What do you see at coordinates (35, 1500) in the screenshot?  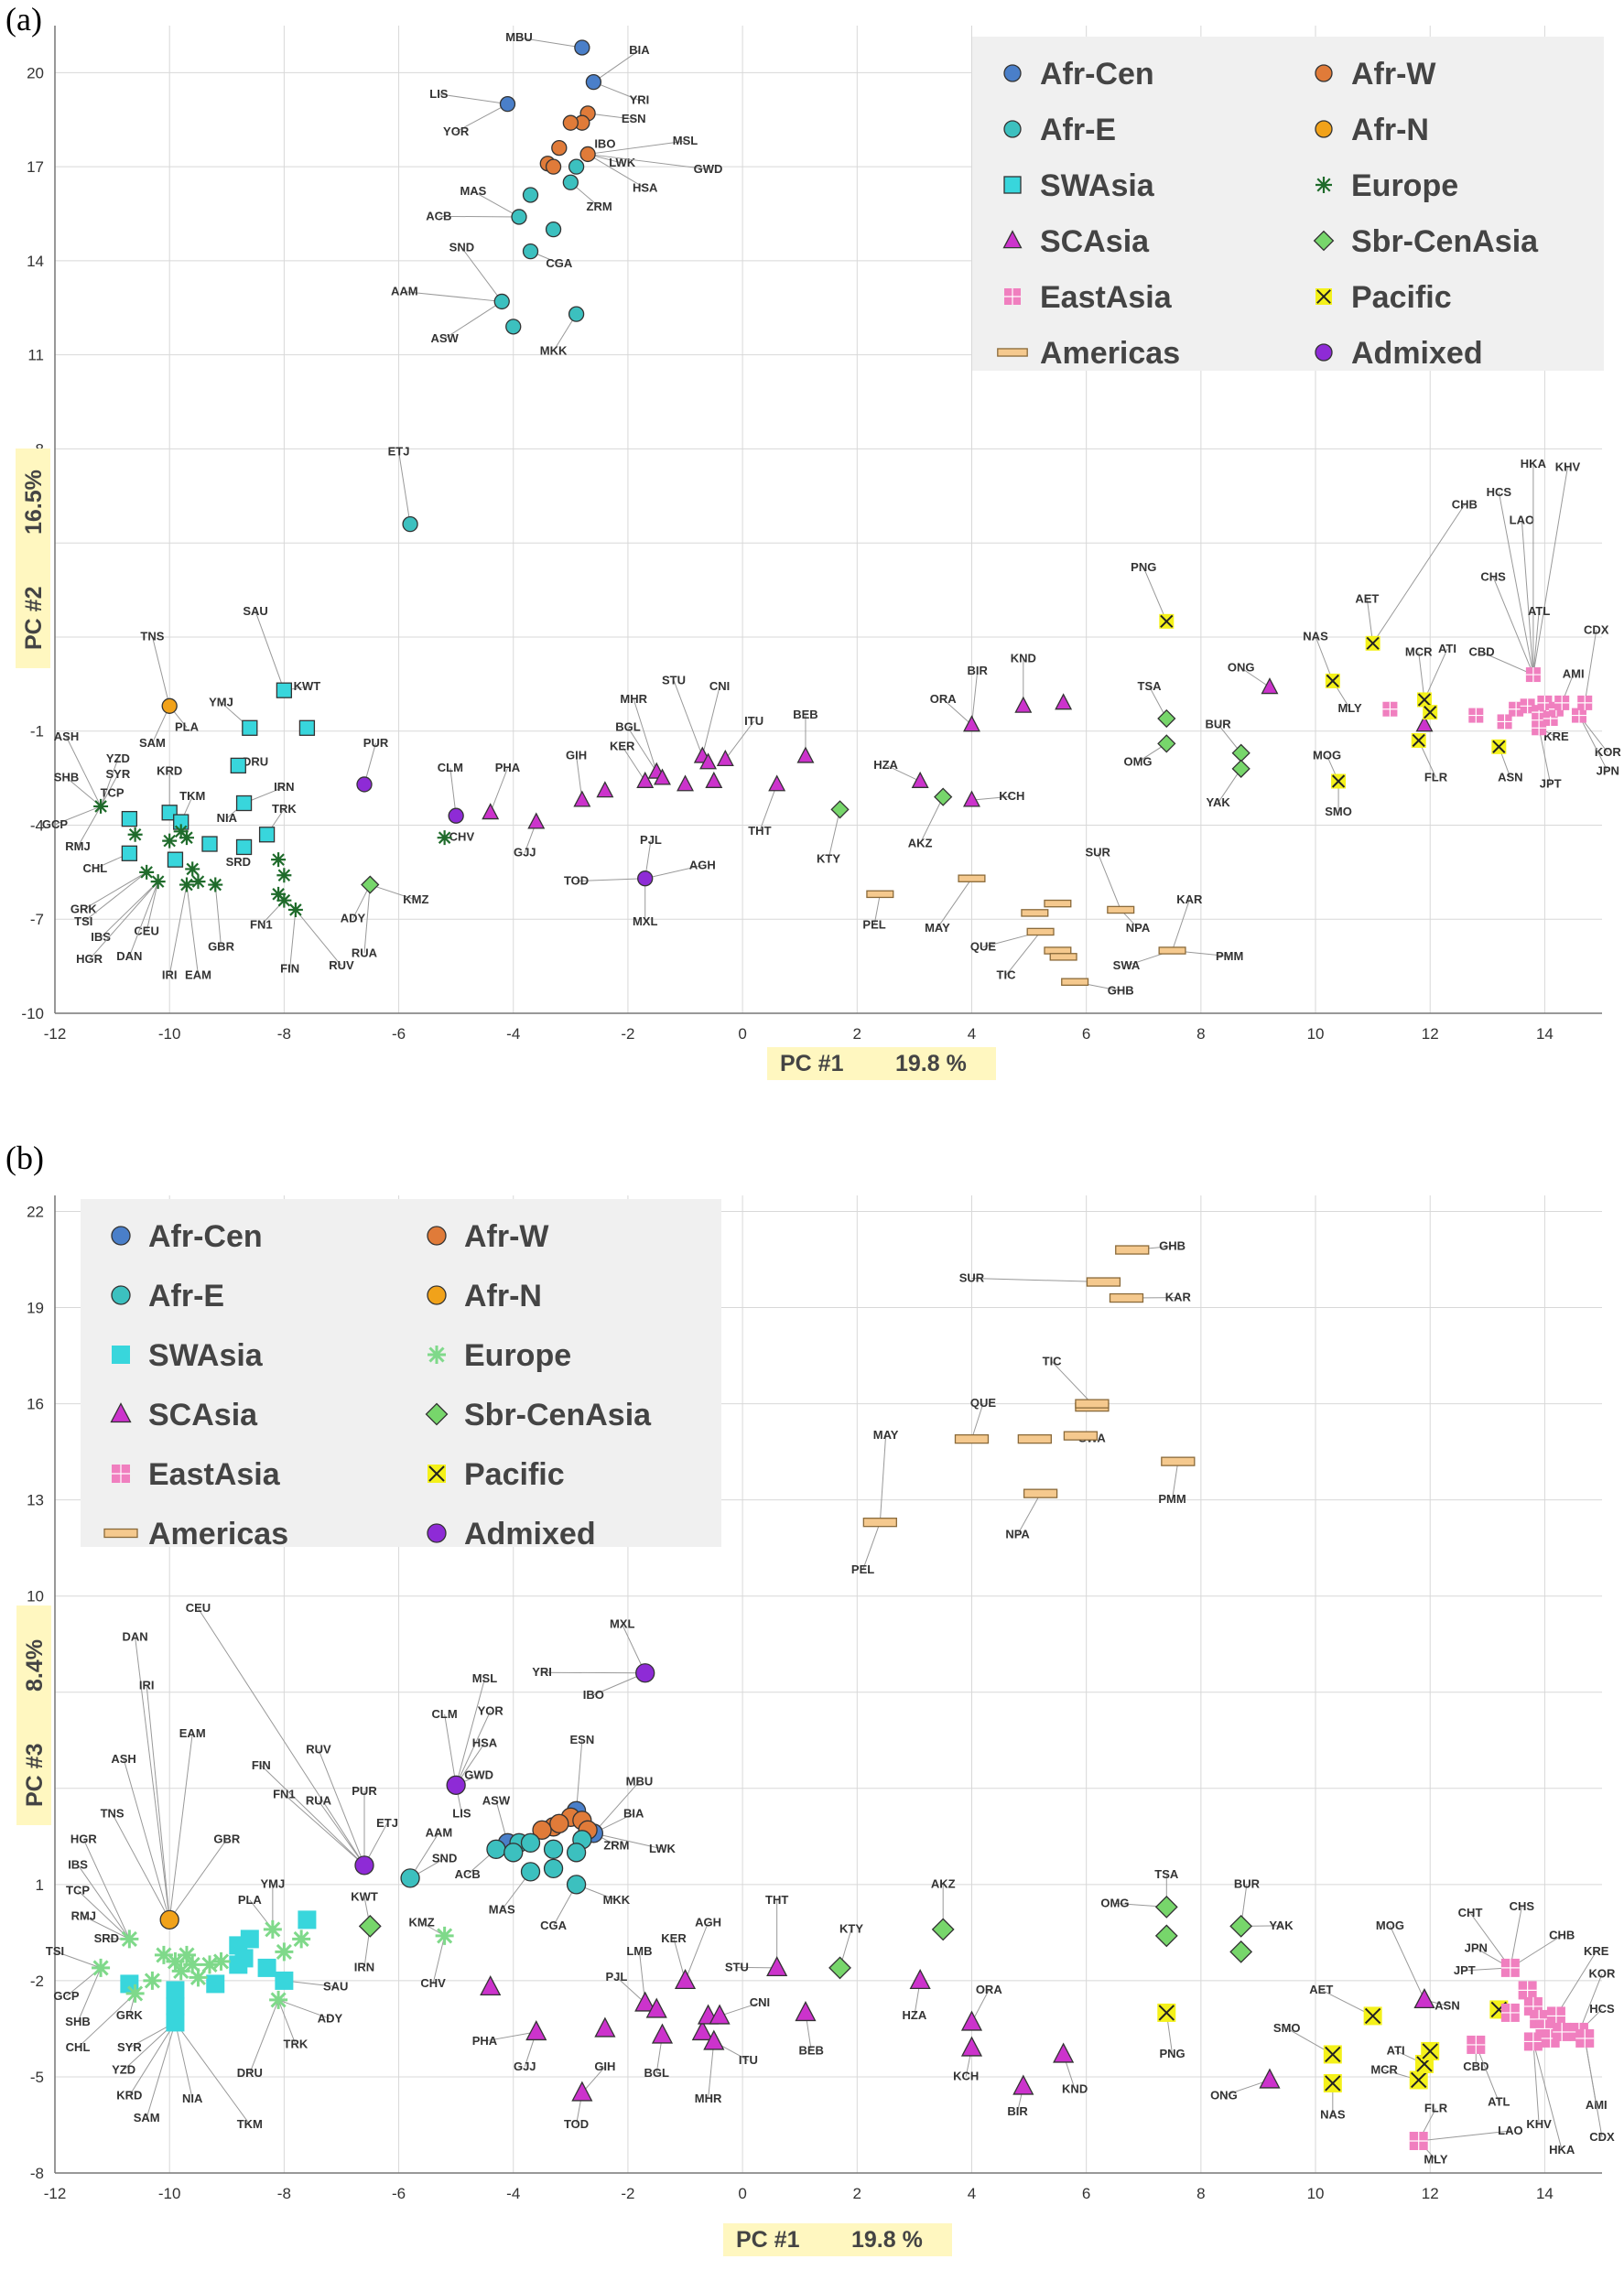 I see `y-tick-label: 13` at bounding box center [35, 1500].